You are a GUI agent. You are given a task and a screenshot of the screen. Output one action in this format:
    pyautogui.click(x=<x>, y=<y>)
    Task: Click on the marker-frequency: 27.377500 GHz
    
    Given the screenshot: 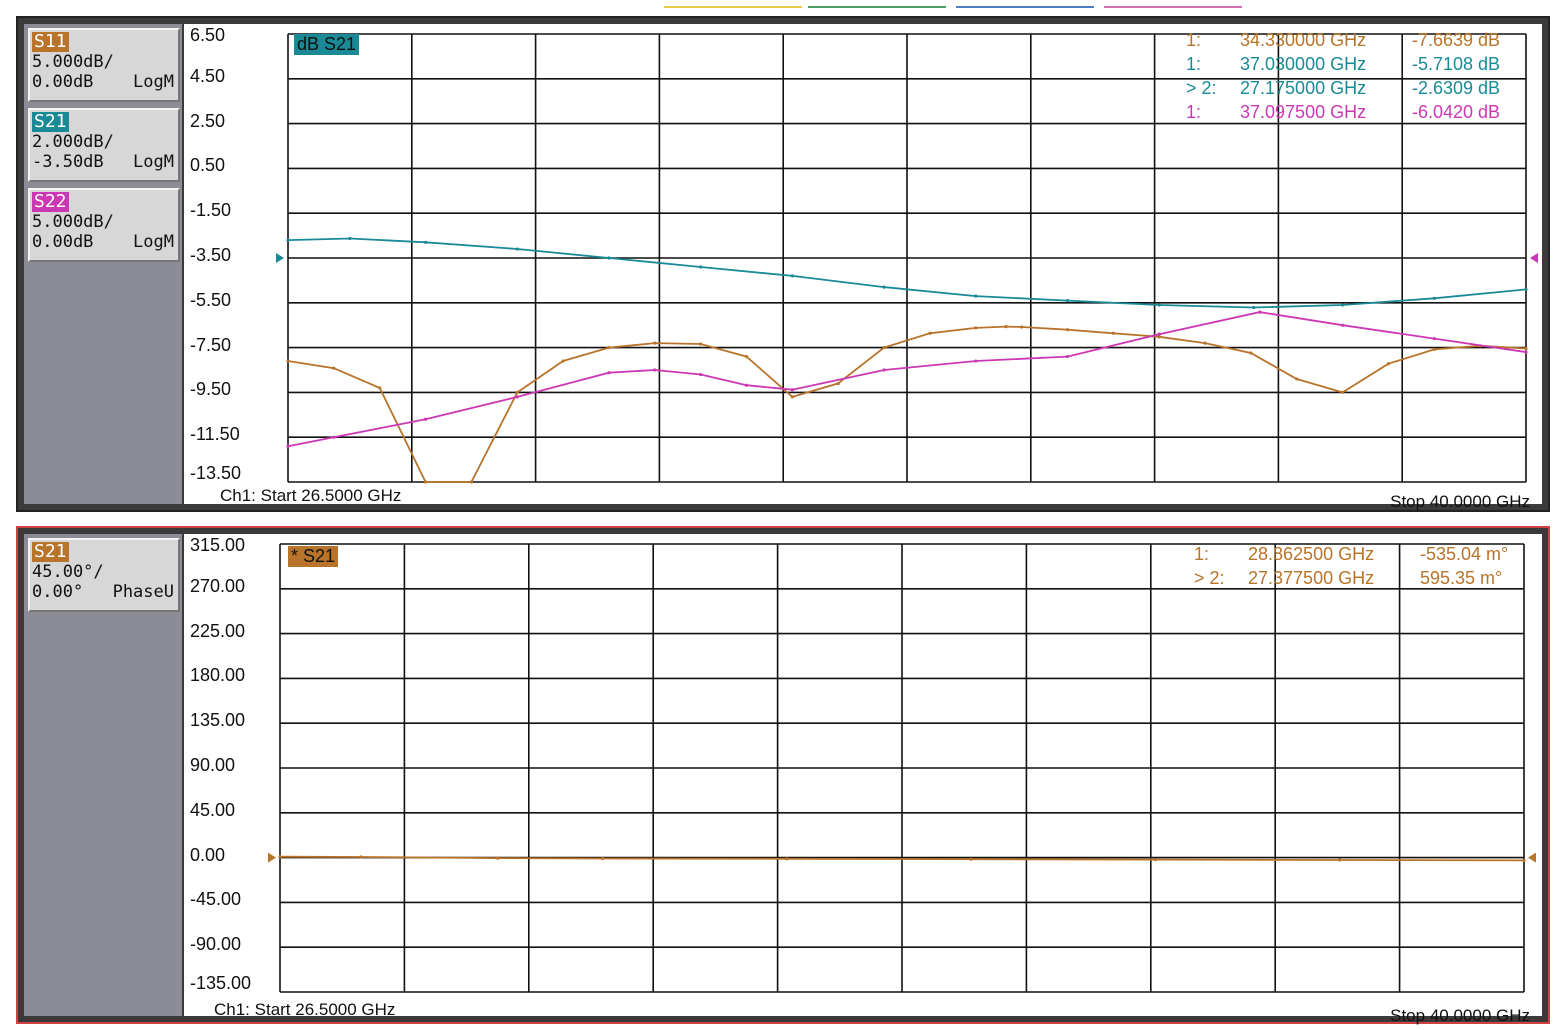 What is the action you would take?
    pyautogui.click(x=1311, y=578)
    